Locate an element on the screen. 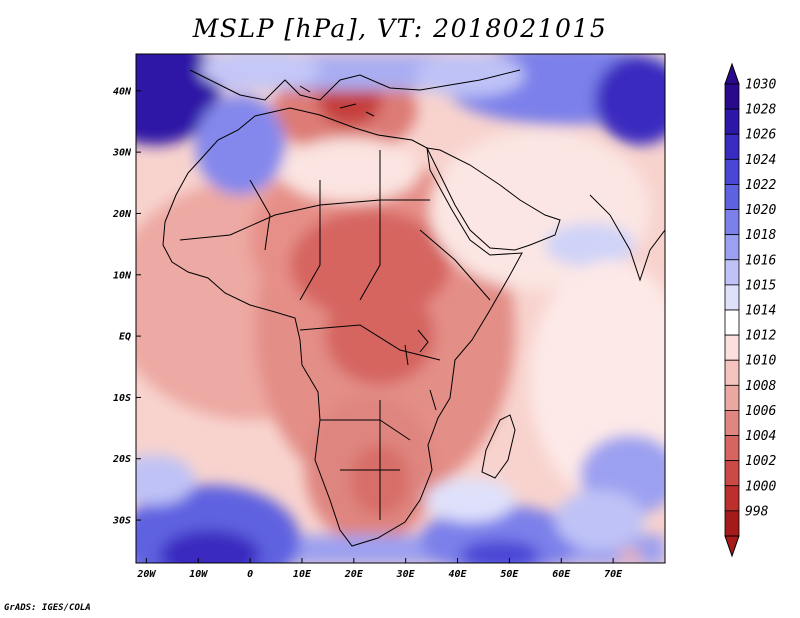 This screenshot has height=618, width=800. colorbar-label: 1002 is located at coordinates (760, 461).